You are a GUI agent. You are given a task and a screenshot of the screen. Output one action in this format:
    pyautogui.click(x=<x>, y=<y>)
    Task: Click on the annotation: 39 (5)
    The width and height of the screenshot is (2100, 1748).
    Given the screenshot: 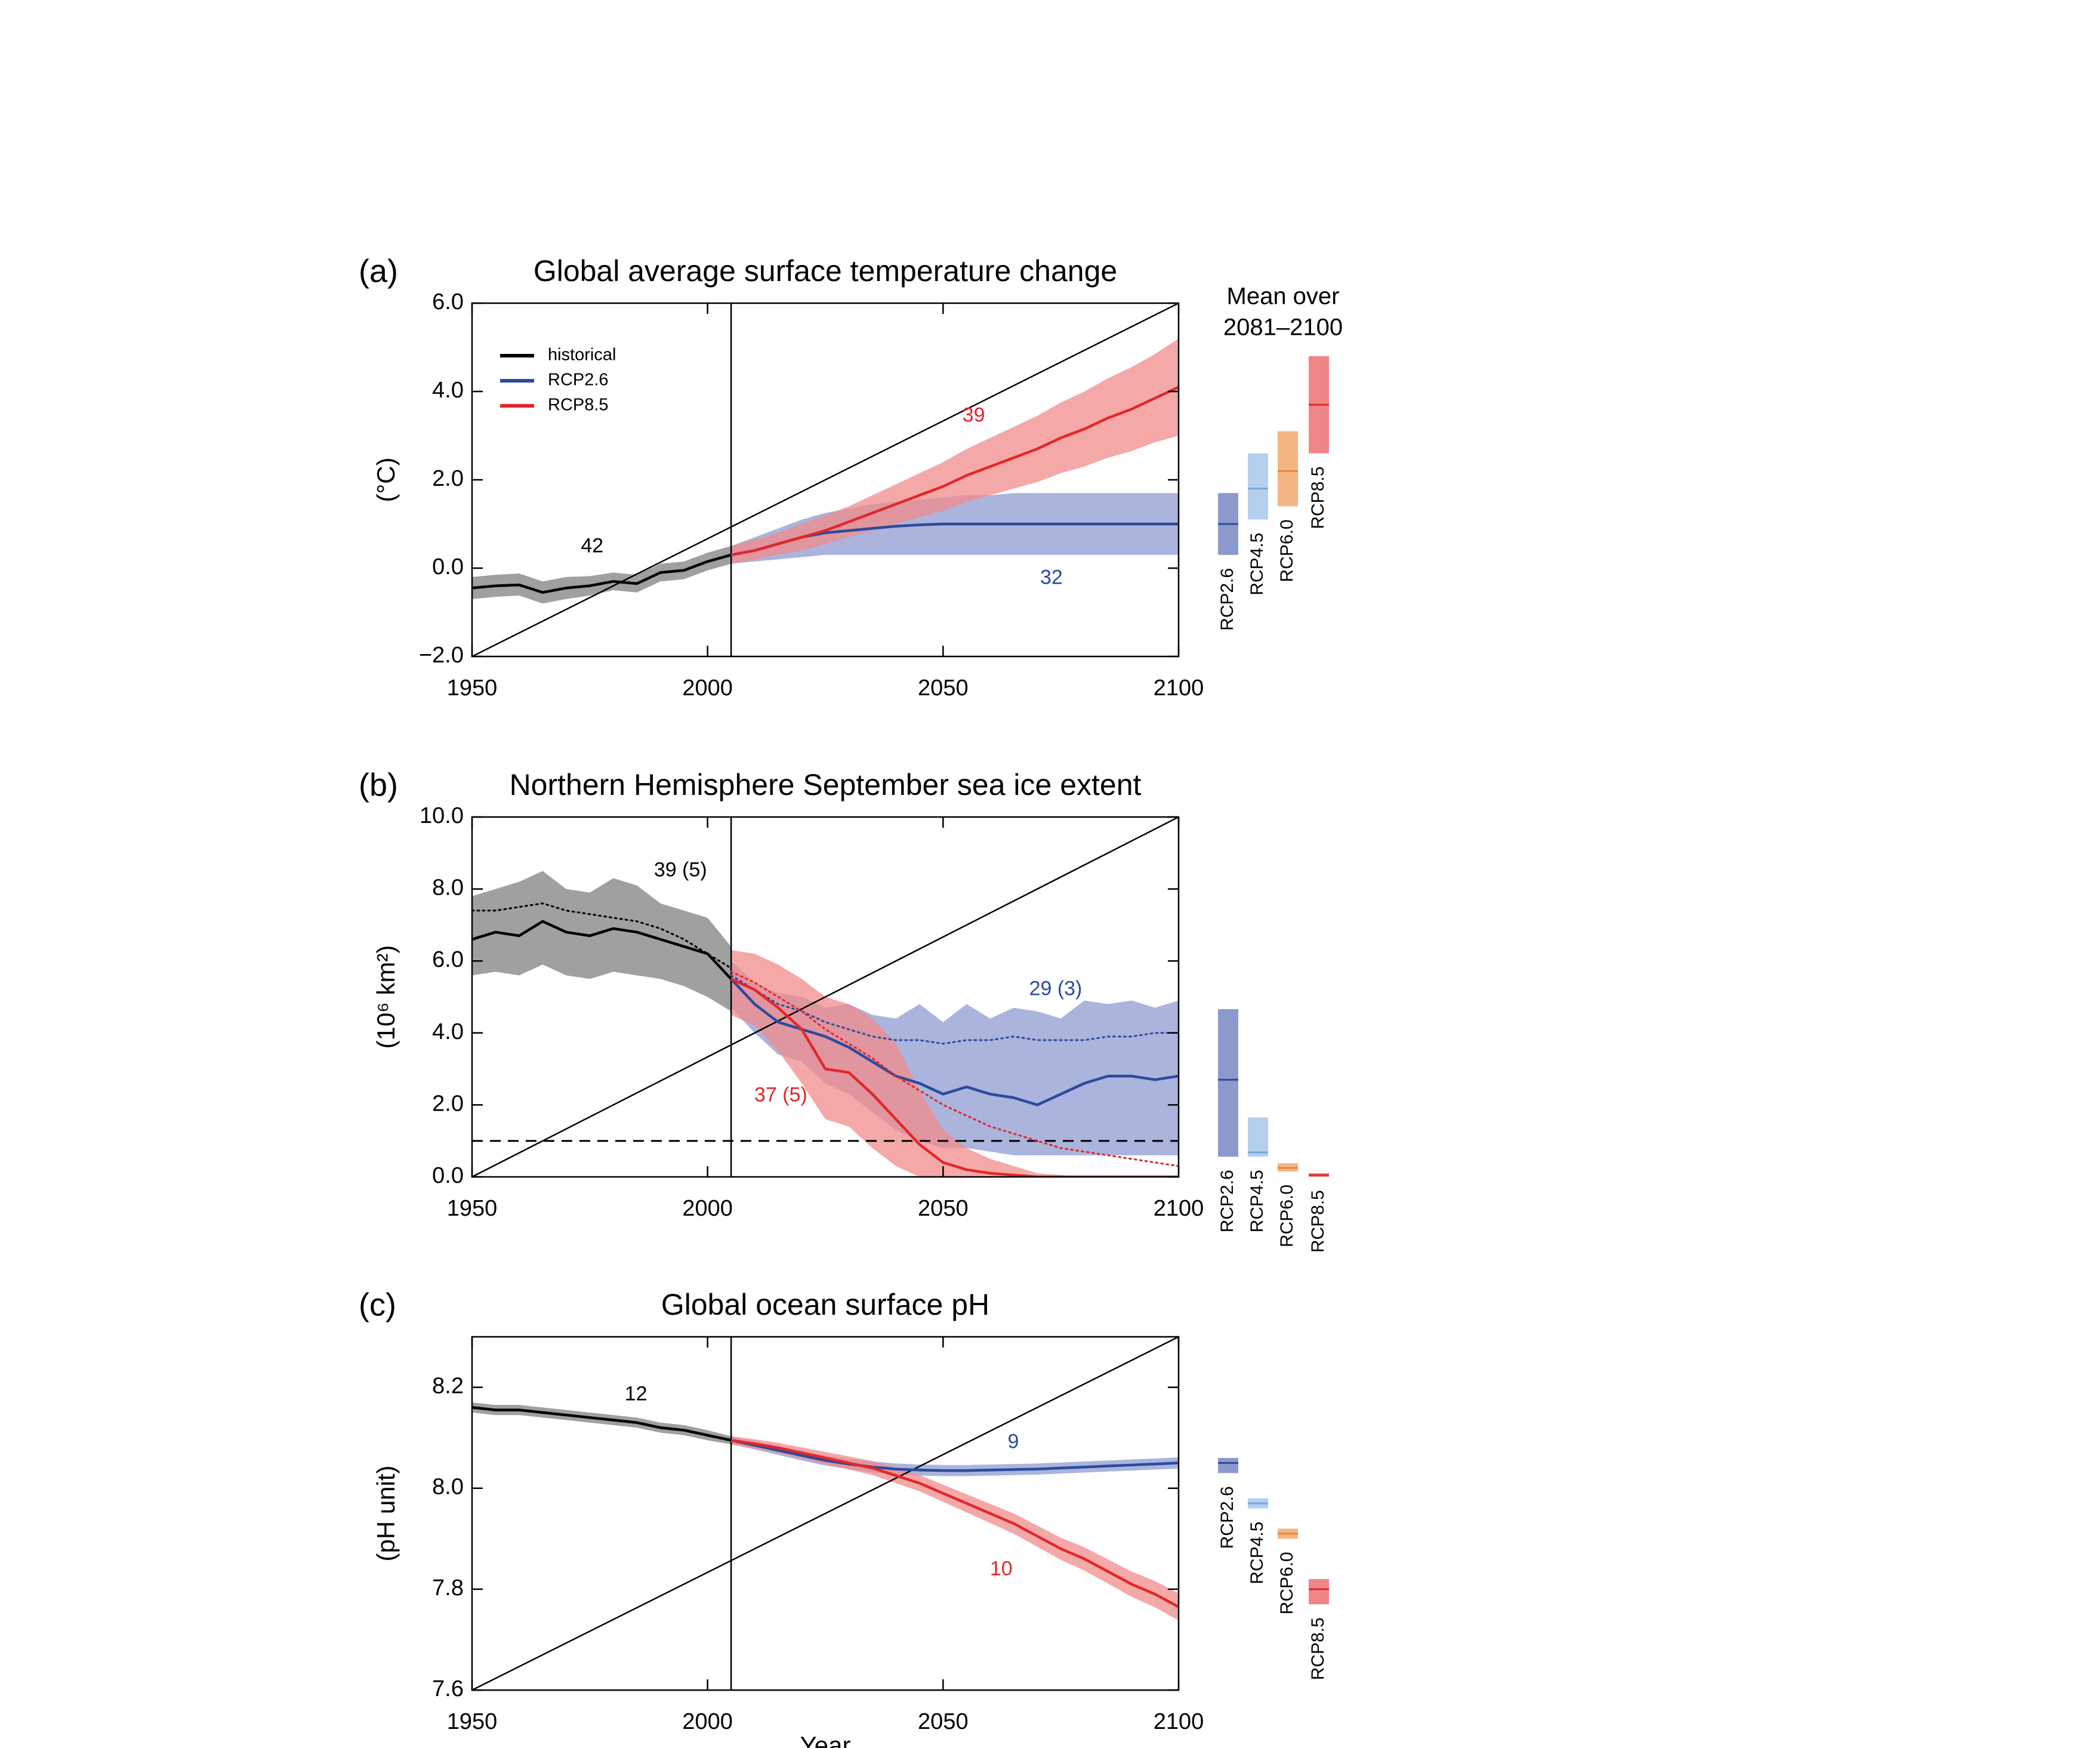 What is the action you would take?
    pyautogui.click(x=681, y=869)
    